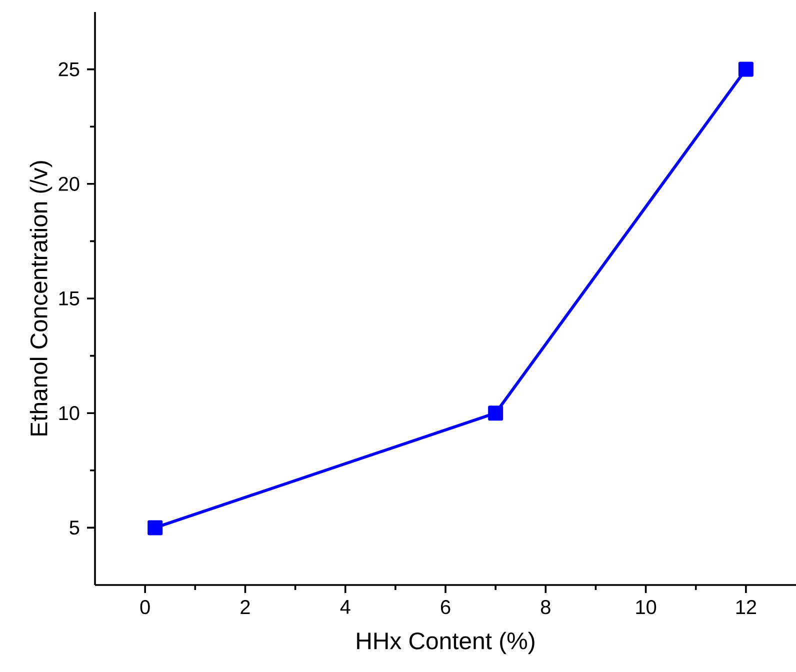  What do you see at coordinates (445, 607) in the screenshot?
I see `x-tick-label: 6` at bounding box center [445, 607].